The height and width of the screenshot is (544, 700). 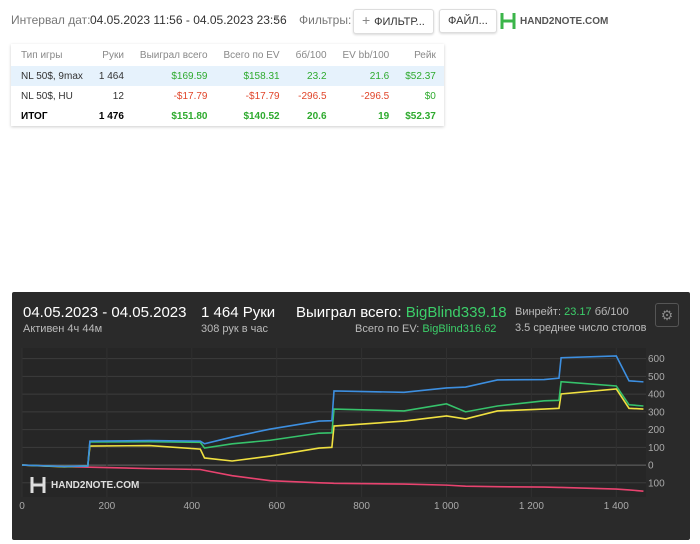 I want to click on table-cell: NL 50$, 9max, so click(x=52, y=76).